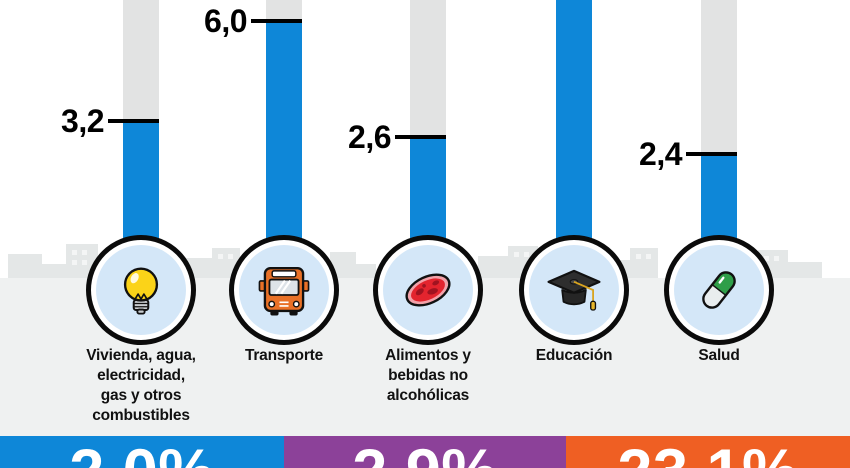 The width and height of the screenshot is (850, 468). What do you see at coordinates (719, 201) in the screenshot?
I see `bar-fill-salud` at bounding box center [719, 201].